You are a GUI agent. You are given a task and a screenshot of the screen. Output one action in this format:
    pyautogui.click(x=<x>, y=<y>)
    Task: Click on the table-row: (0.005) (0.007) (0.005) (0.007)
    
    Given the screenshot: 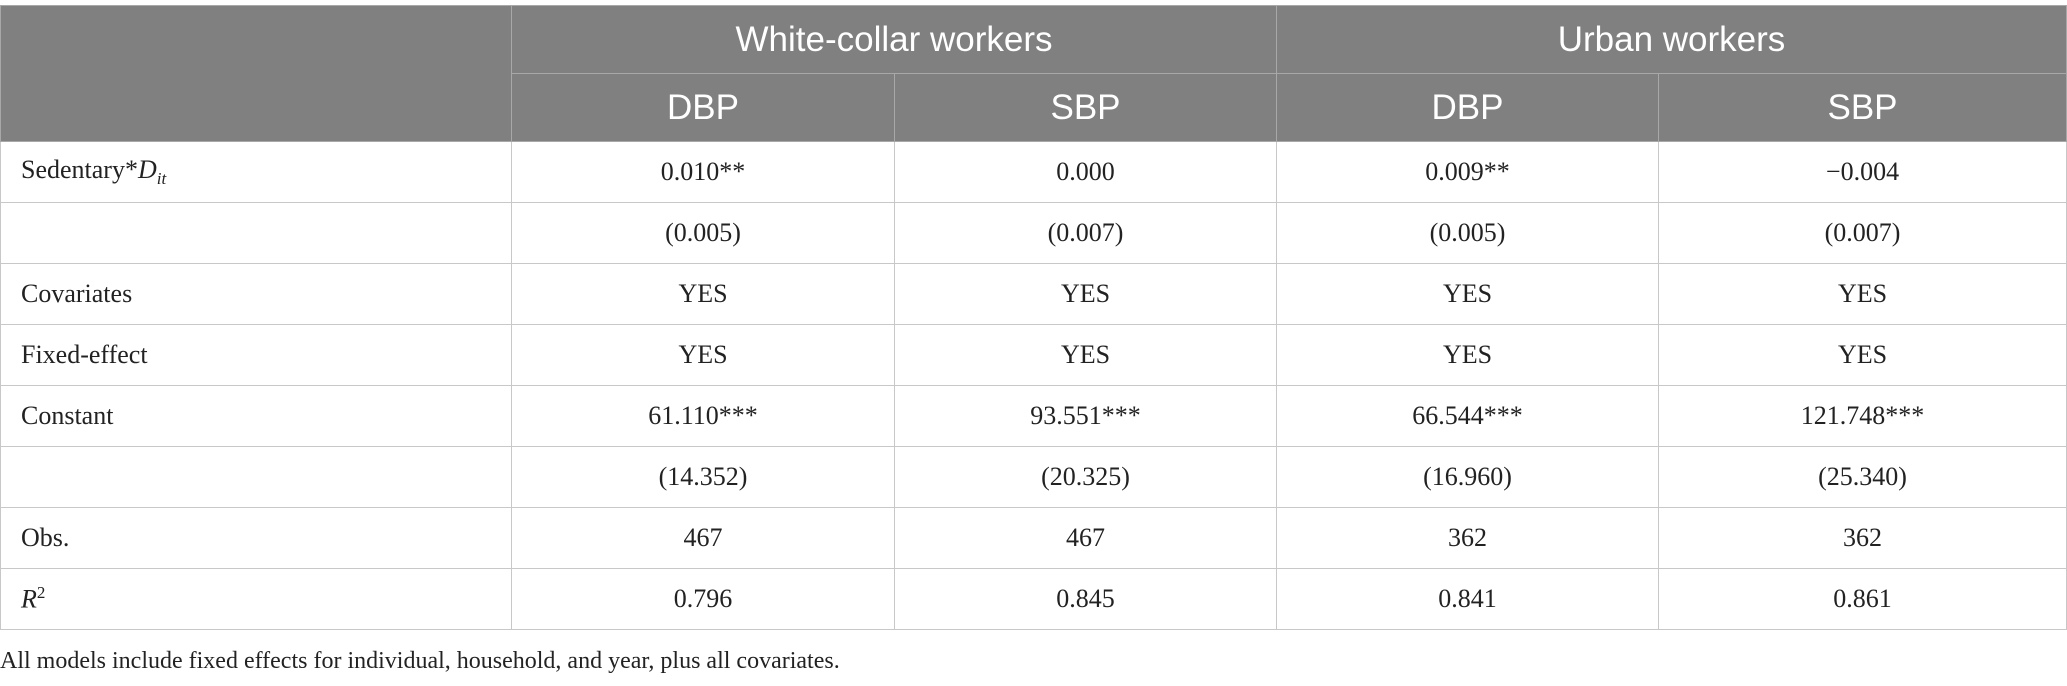 What is the action you would take?
    pyautogui.click(x=1033, y=233)
    